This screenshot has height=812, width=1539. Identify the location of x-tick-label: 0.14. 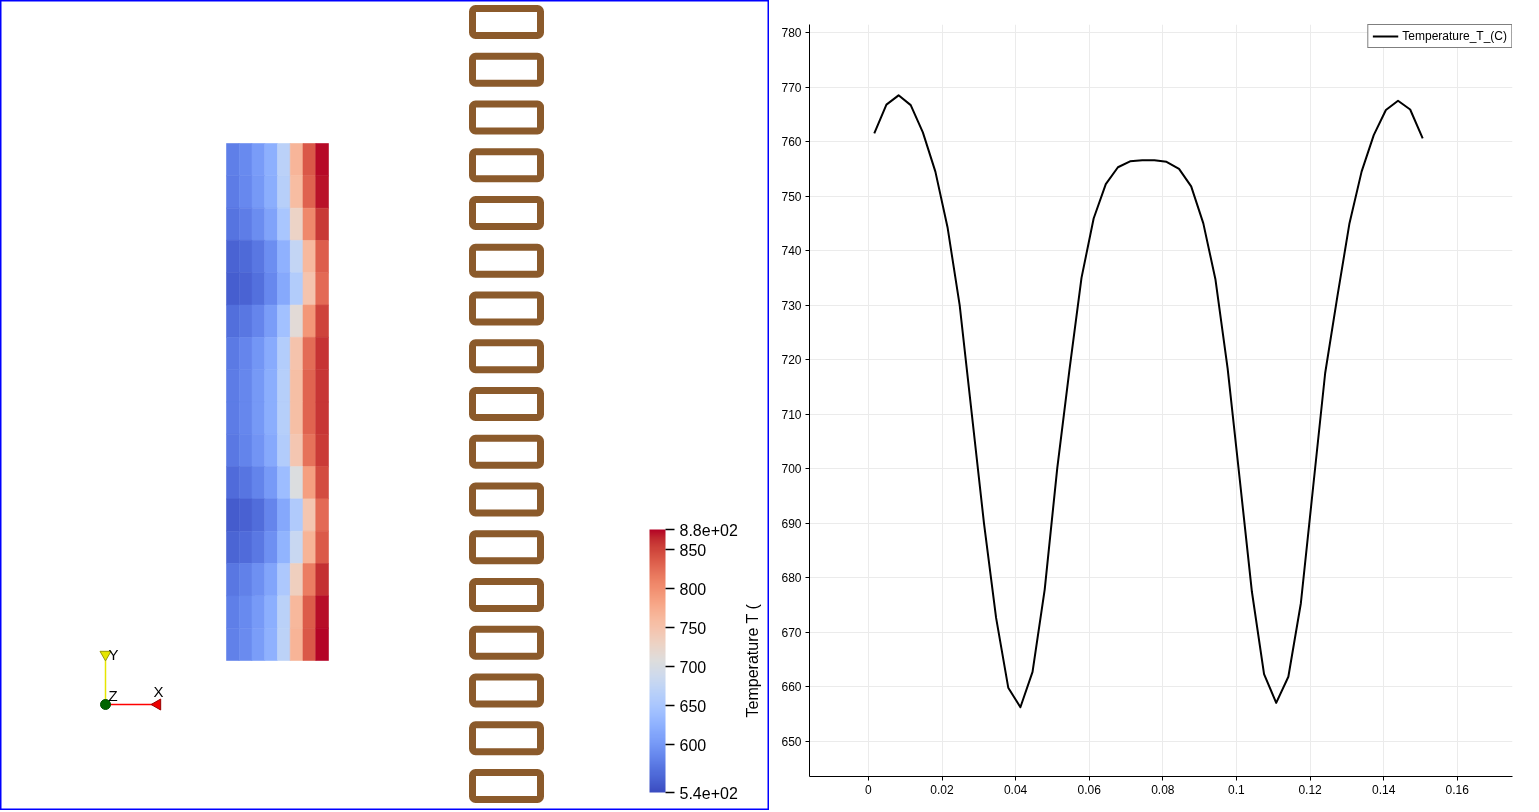
(1384, 789).